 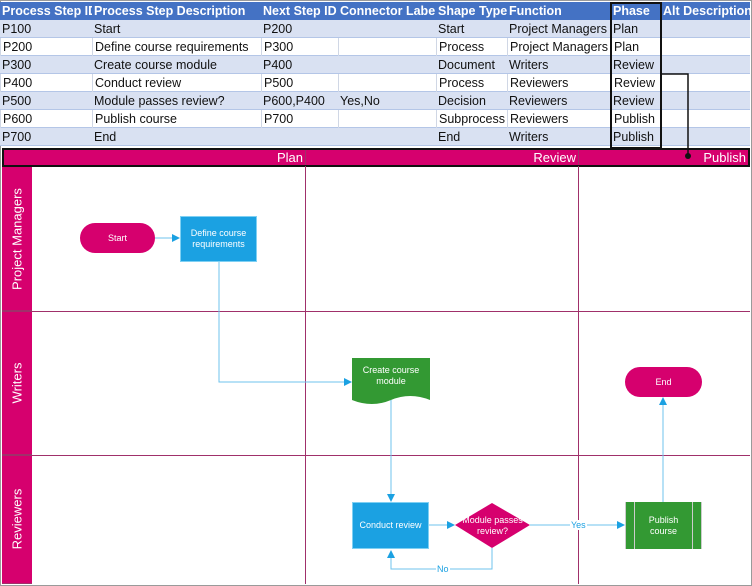 I want to click on table-cell: Function, so click(x=535, y=11).